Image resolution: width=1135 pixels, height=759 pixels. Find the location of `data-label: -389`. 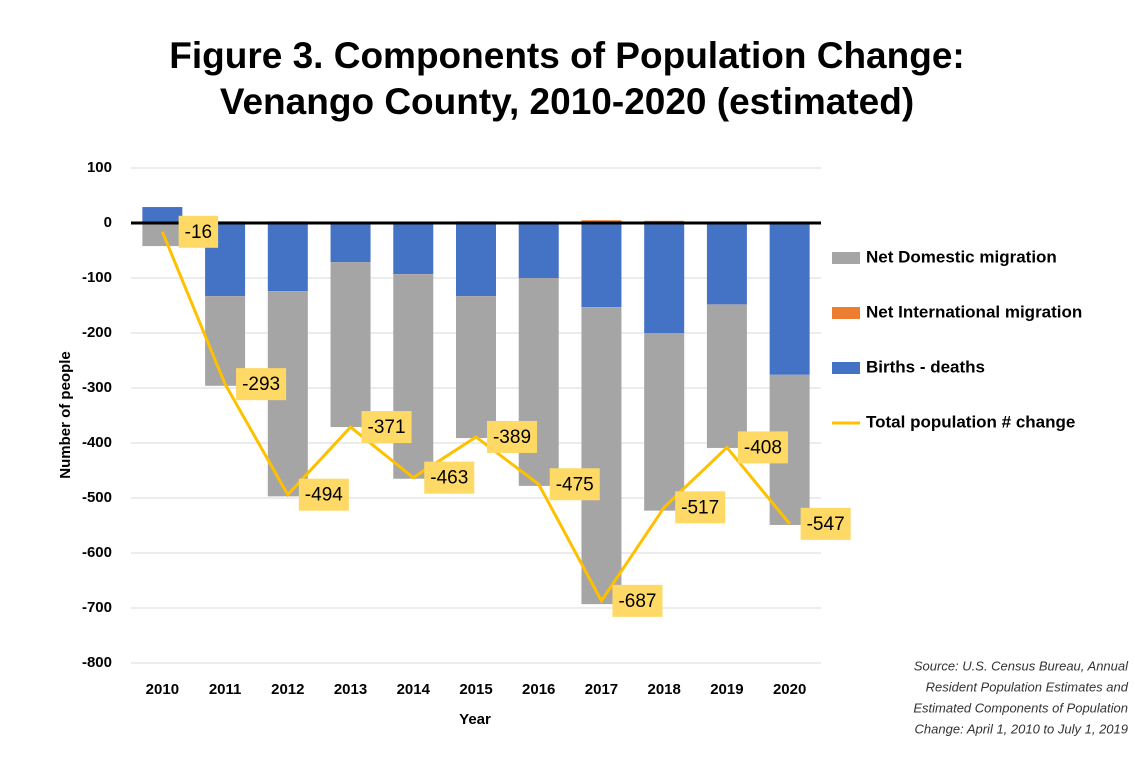

data-label: -389 is located at coordinates (512, 436).